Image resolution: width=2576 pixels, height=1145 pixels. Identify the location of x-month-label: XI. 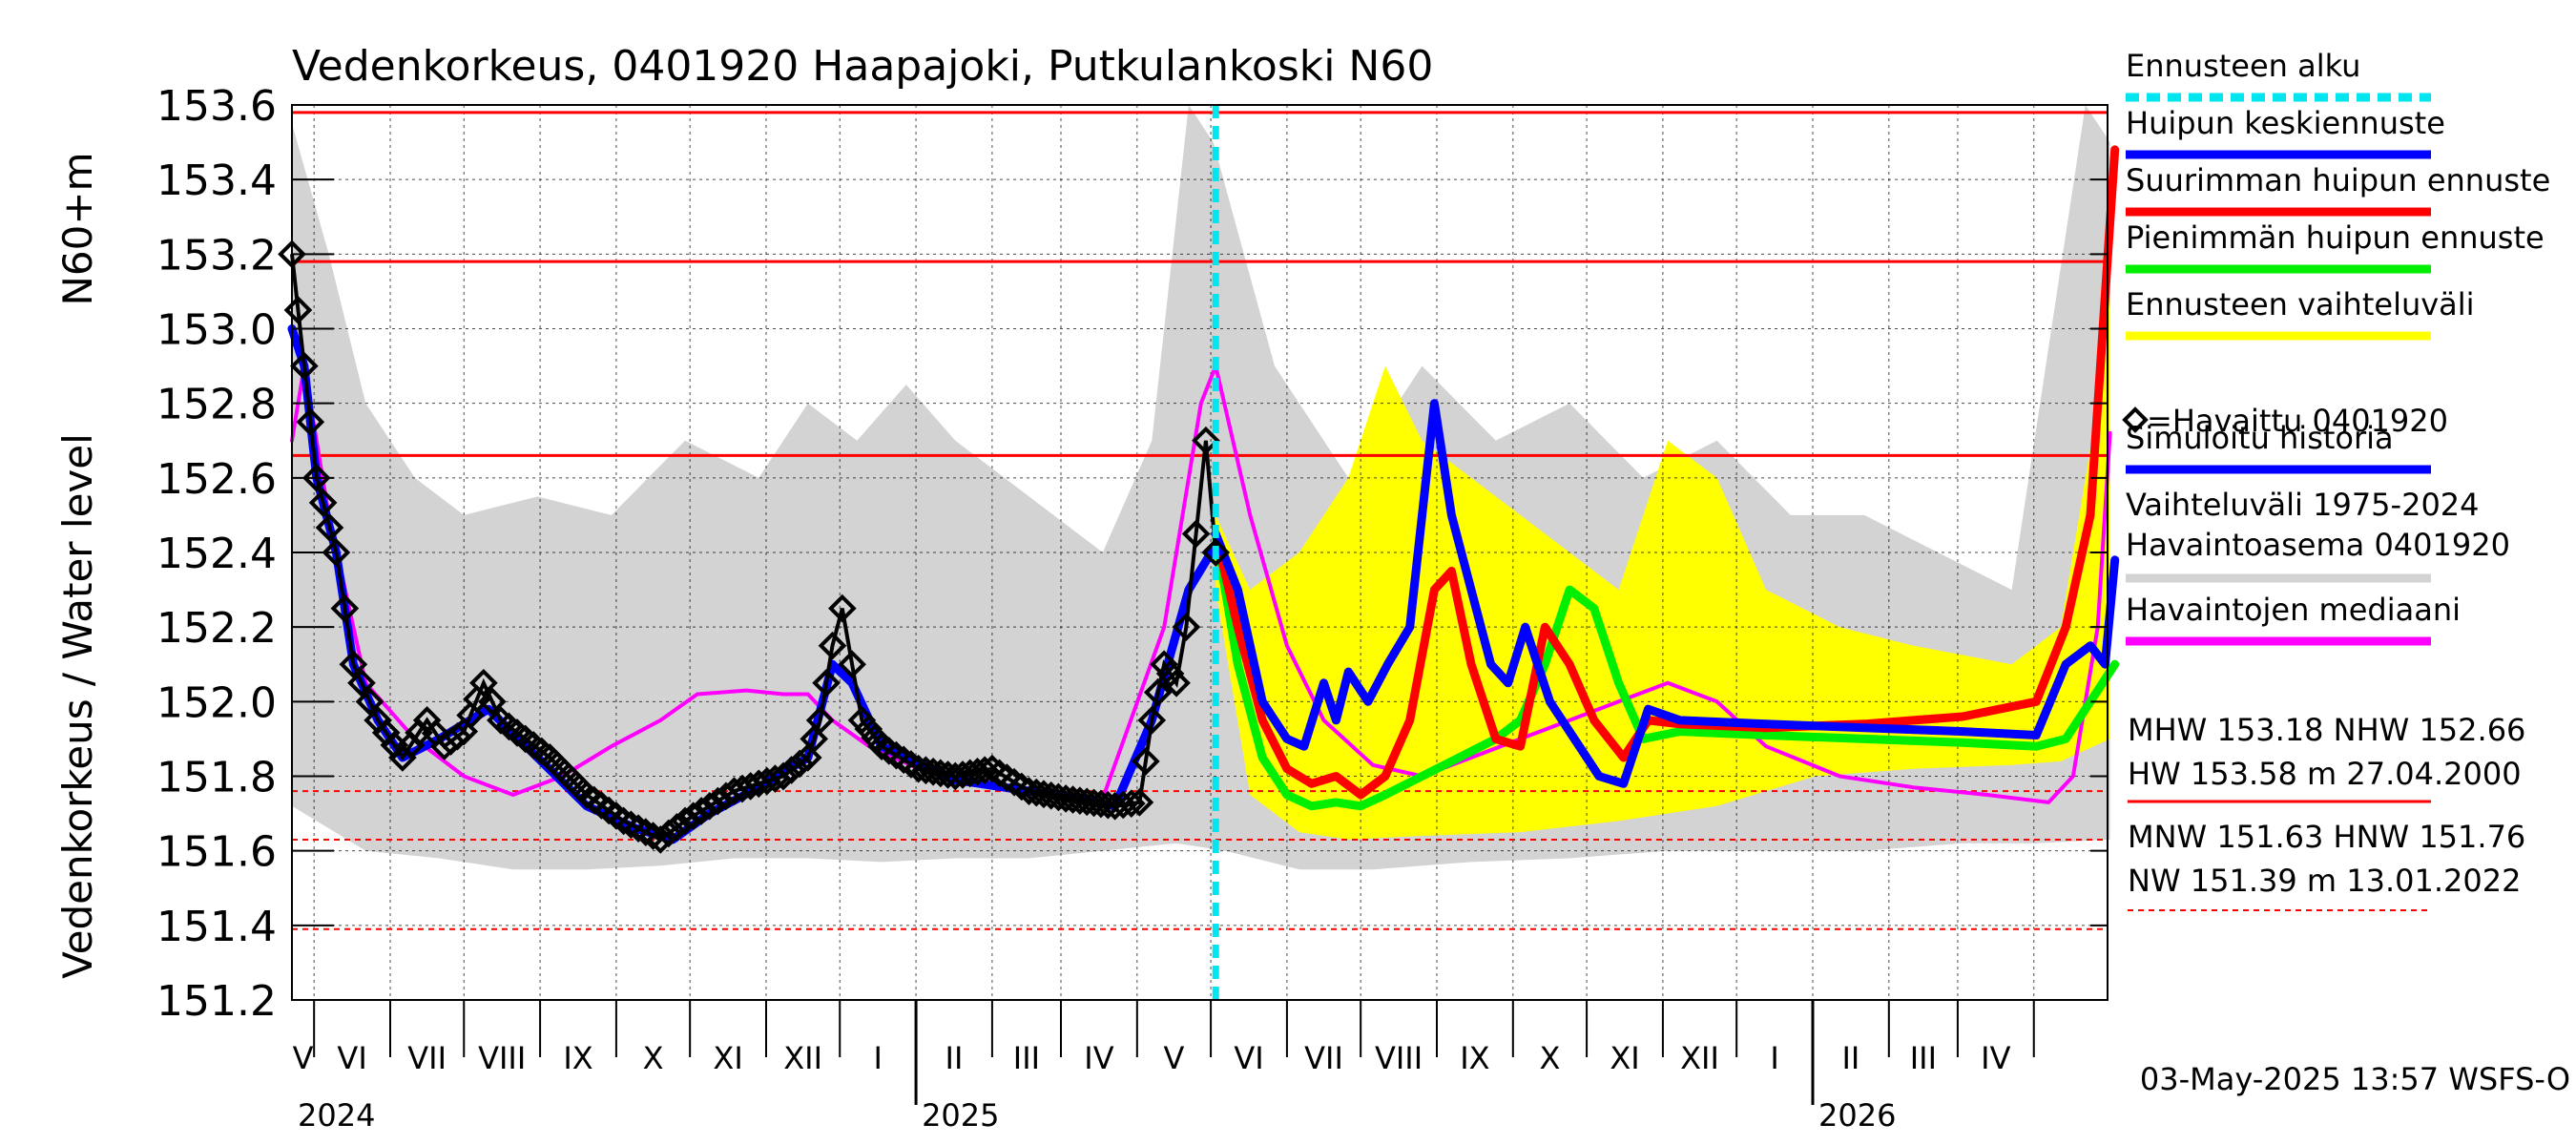
(1624, 1058).